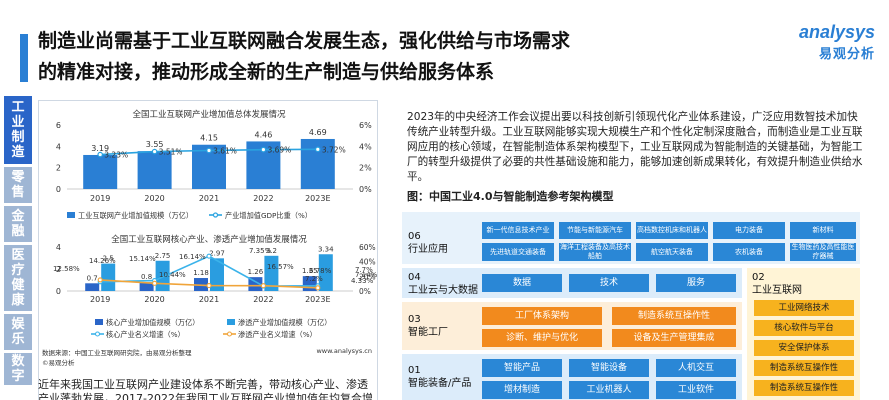  Describe the element at coordinates (100, 198) in the screenshot. I see `x-tick-label: 2019` at that location.